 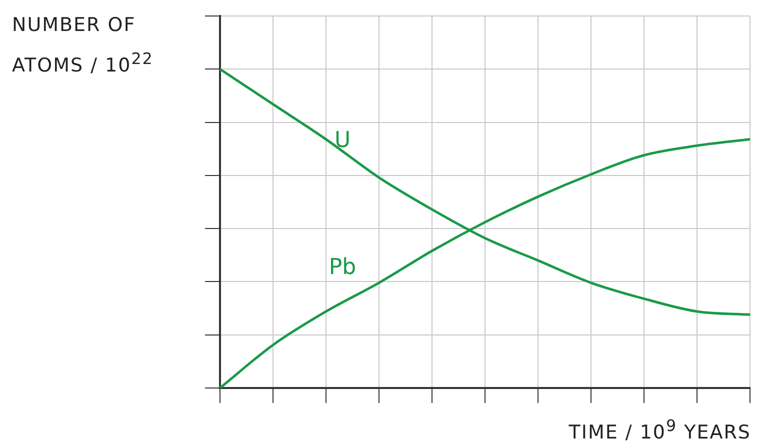 What do you see at coordinates (342, 141) in the screenshot?
I see `series-label: U` at bounding box center [342, 141].